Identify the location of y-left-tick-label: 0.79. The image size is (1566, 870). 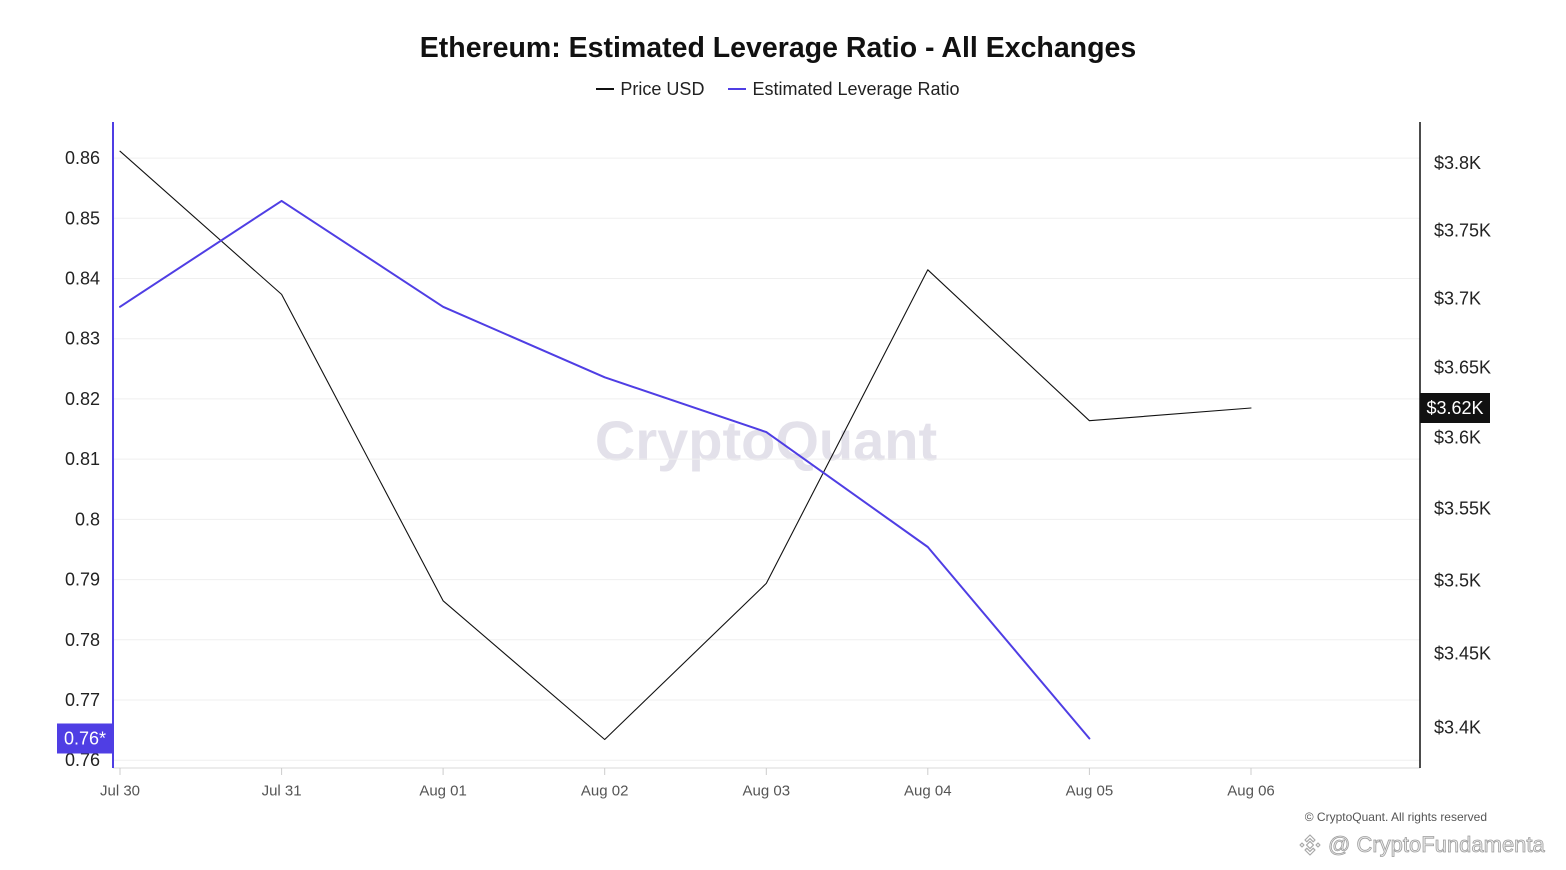
(82, 580).